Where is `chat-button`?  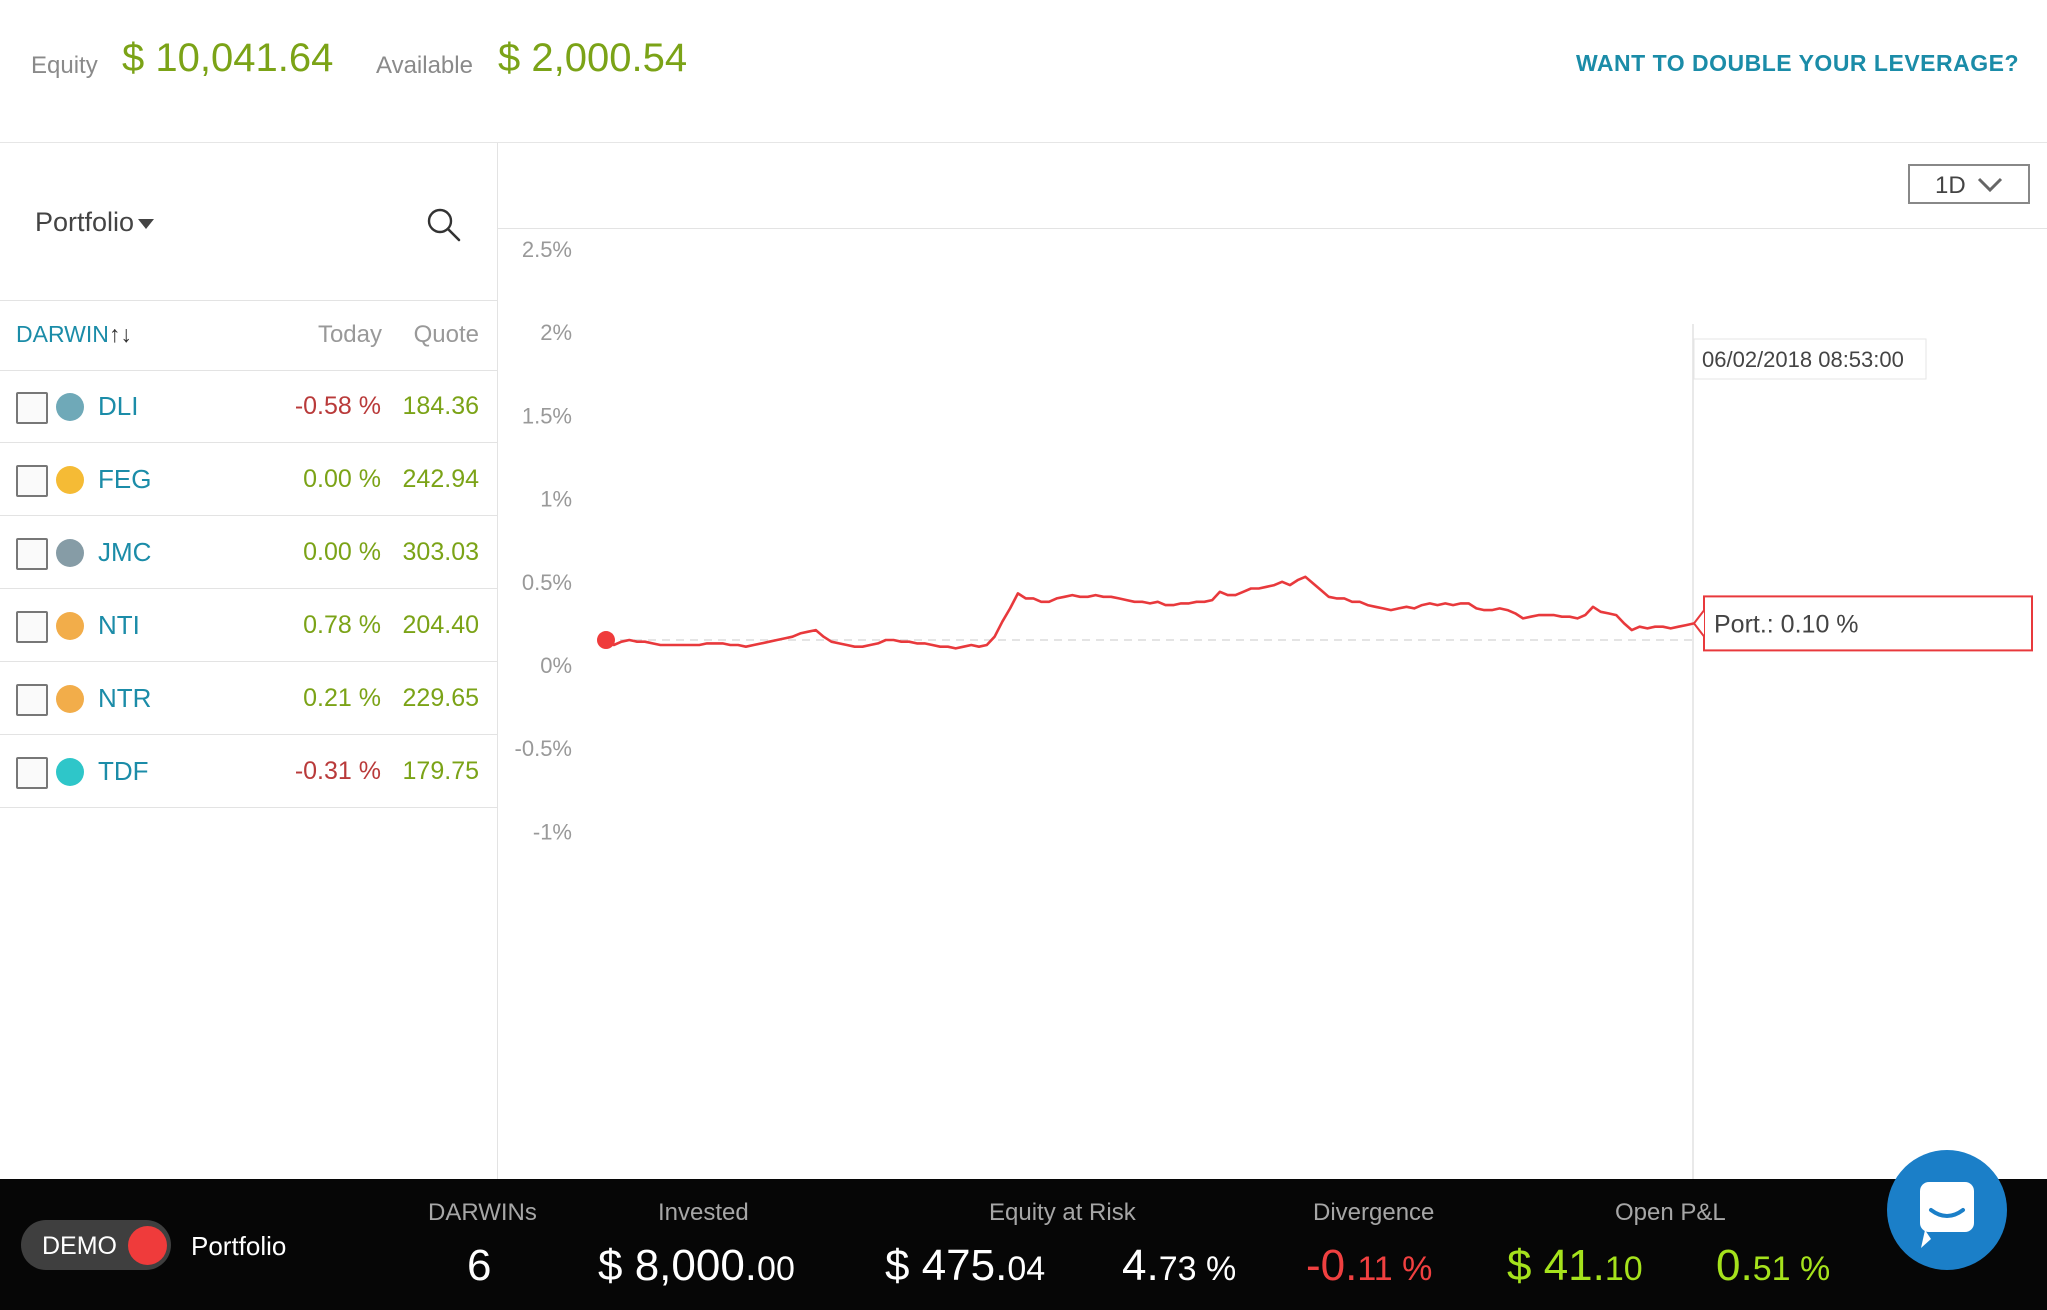
chat-button is located at coordinates (1947, 1210).